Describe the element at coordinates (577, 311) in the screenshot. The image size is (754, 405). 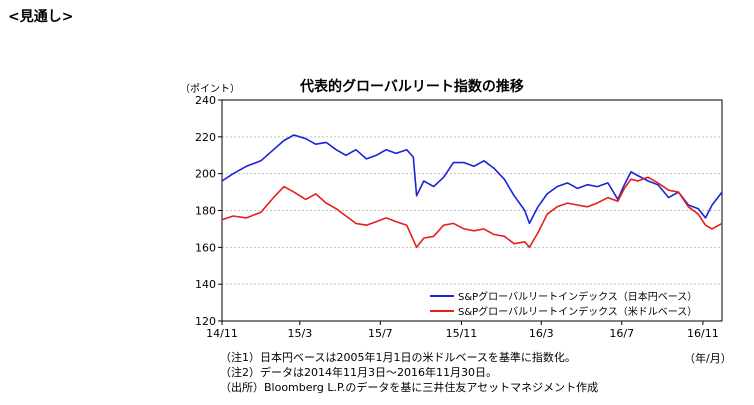
I see `legend-label-usd: S&Pグローバルリートインデックス（米ドルベース）` at that location.